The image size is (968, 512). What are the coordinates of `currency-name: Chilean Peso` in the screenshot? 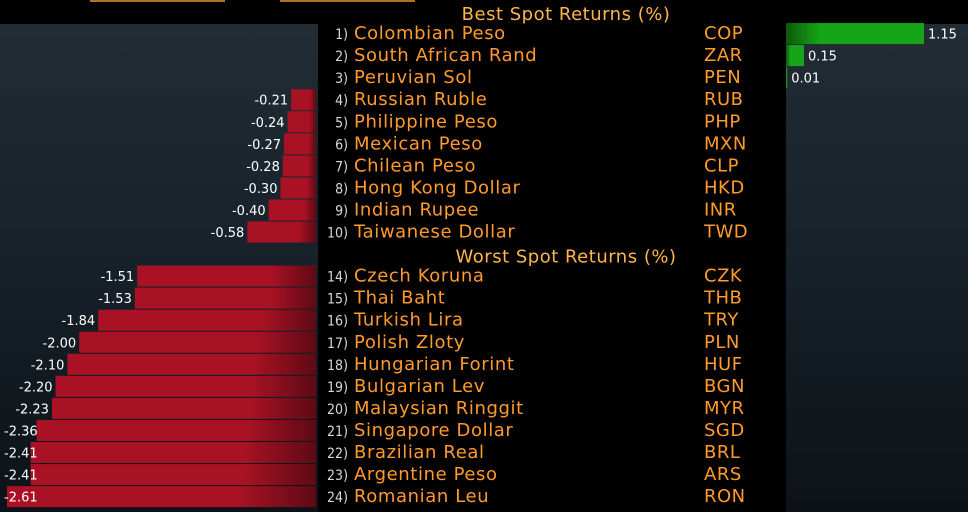 It's located at (415, 165).